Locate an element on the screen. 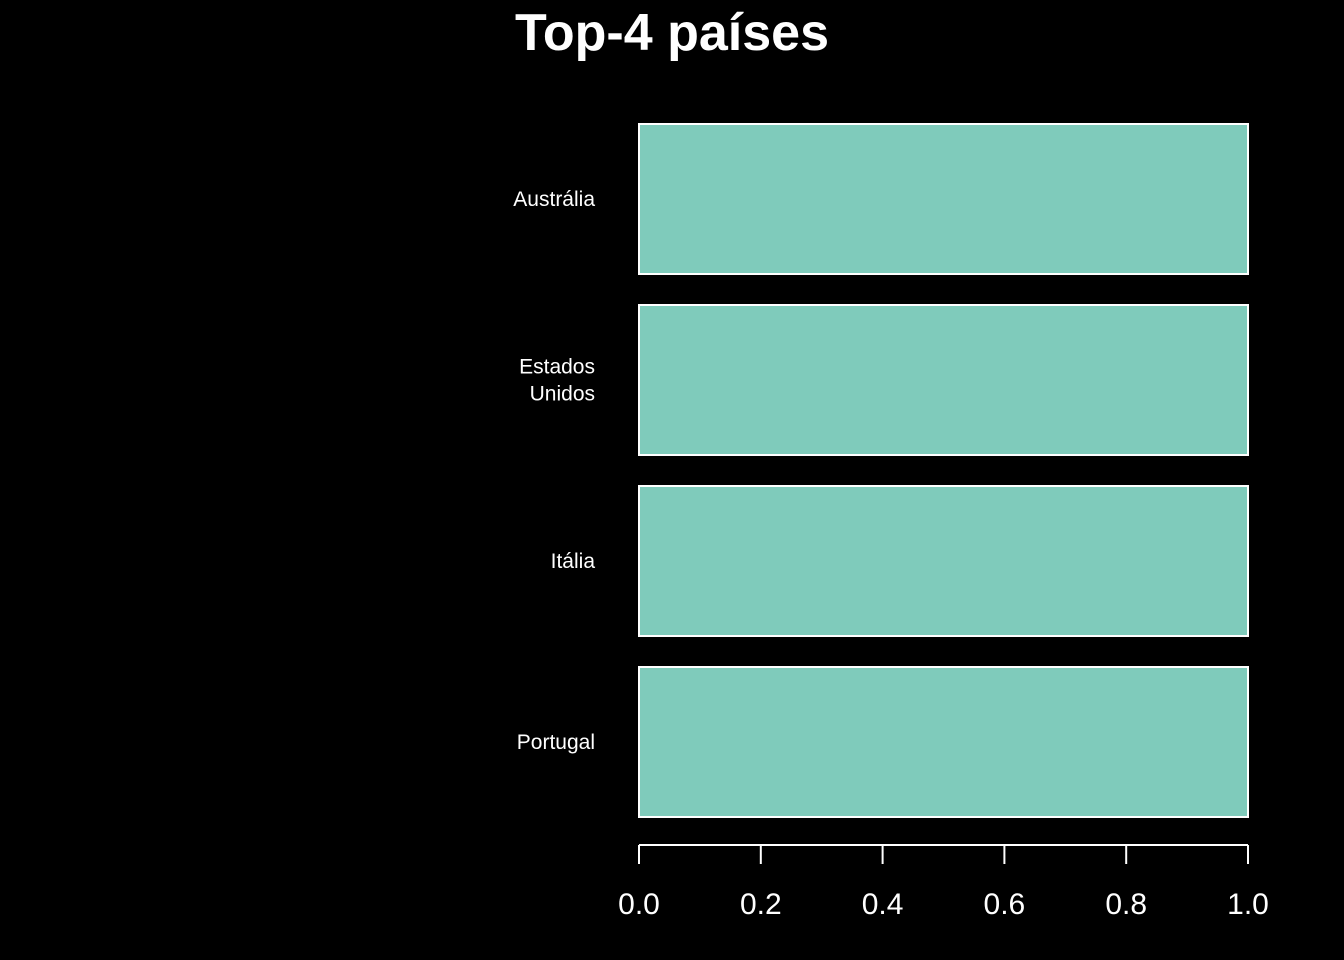 The width and height of the screenshot is (1344, 960). x-tick-label: 1.0 is located at coordinates (1248, 904).